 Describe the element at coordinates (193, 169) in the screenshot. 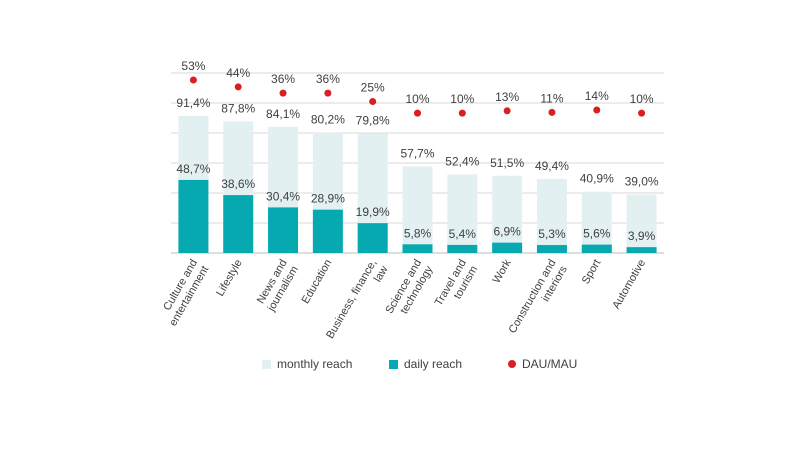

I see `daily-reach-label: 48,7%` at that location.